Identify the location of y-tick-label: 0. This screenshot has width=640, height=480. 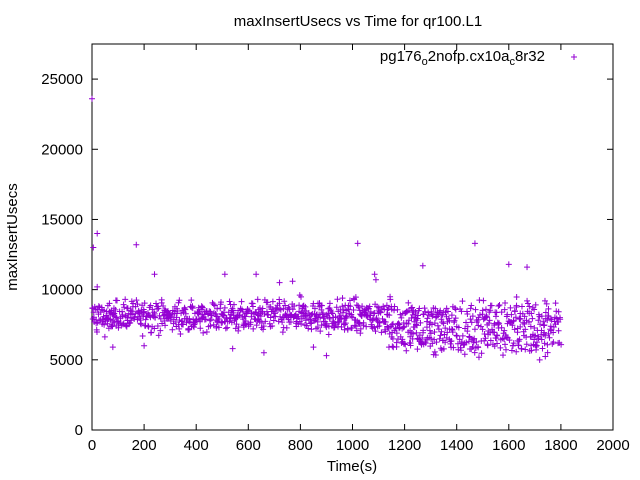
(79, 430).